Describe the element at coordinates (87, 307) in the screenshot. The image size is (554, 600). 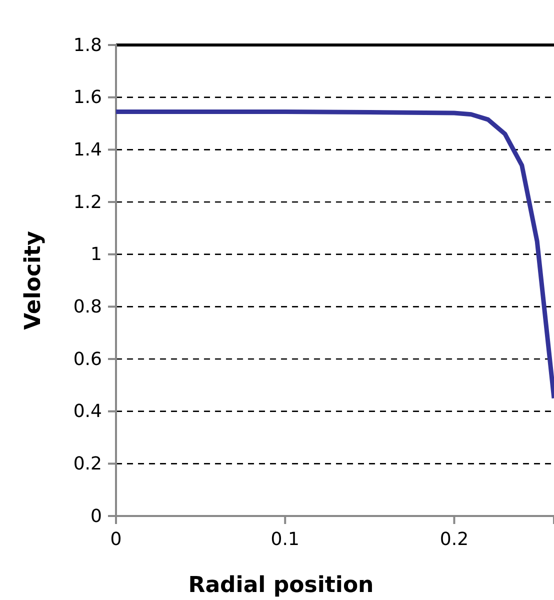
I see `y-tick-label: 0.8` at that location.